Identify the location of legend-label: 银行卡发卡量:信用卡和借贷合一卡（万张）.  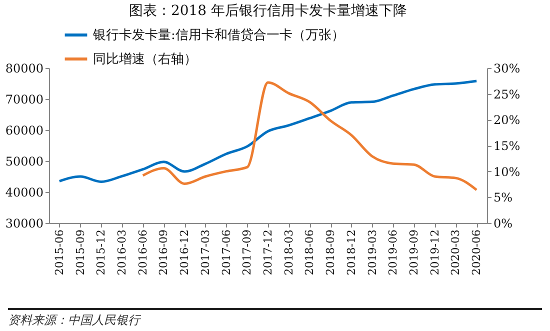
(218, 35).